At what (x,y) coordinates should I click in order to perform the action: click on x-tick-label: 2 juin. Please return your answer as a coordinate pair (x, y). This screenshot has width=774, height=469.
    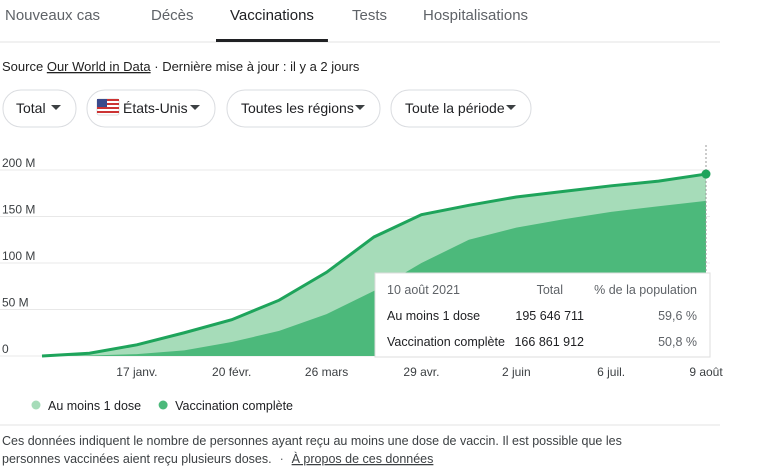
    Looking at the image, I should click on (516, 372).